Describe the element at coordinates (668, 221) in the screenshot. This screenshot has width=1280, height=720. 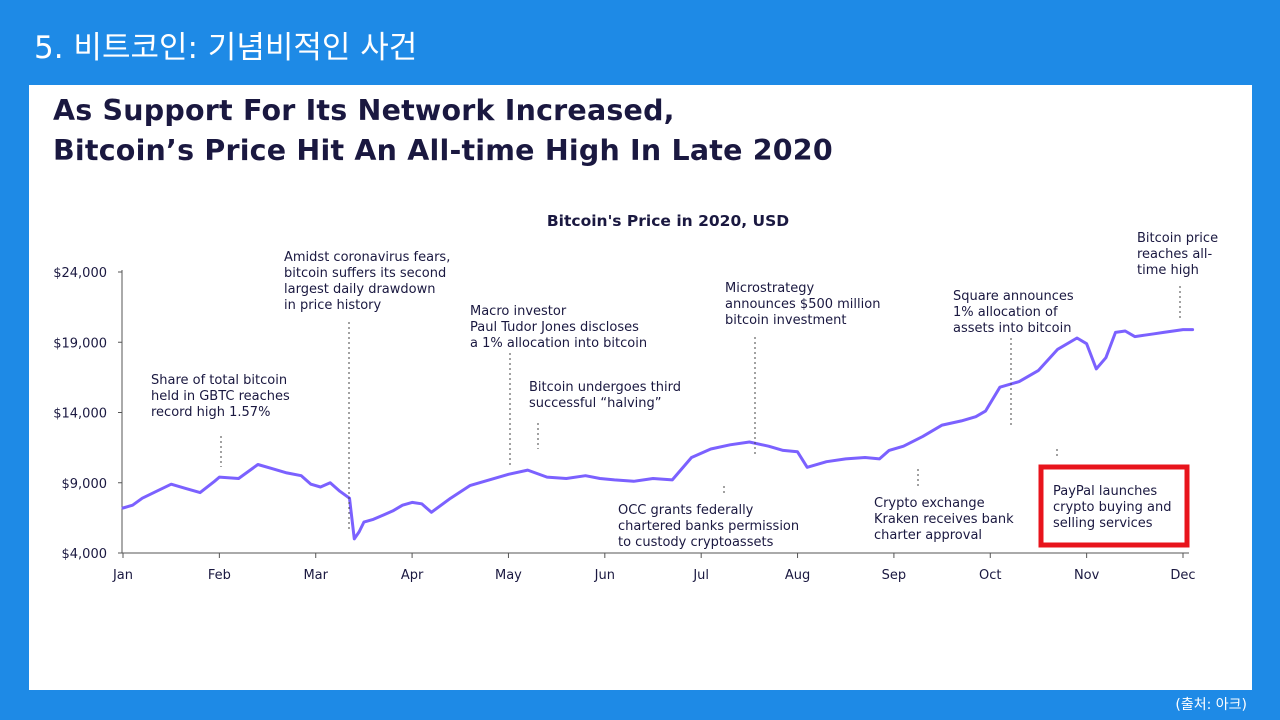
I see `chart-title: Bitcoin's Price in 2020, USD` at that location.